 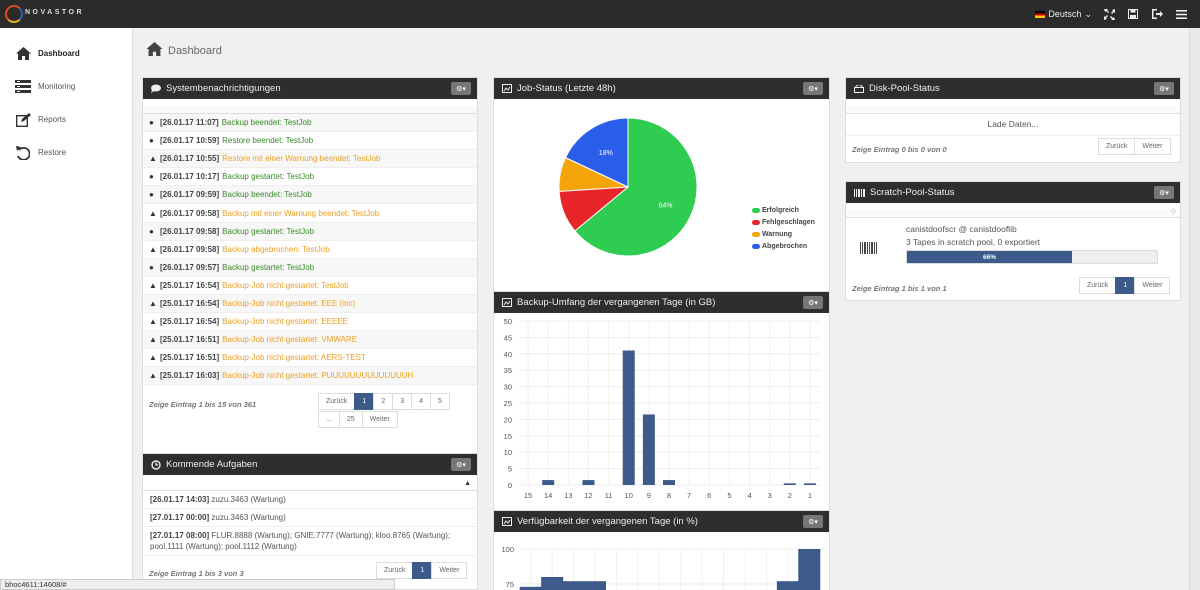 What do you see at coordinates (55, 12) in the screenshot?
I see `logo-text: NOVASTOR` at bounding box center [55, 12].